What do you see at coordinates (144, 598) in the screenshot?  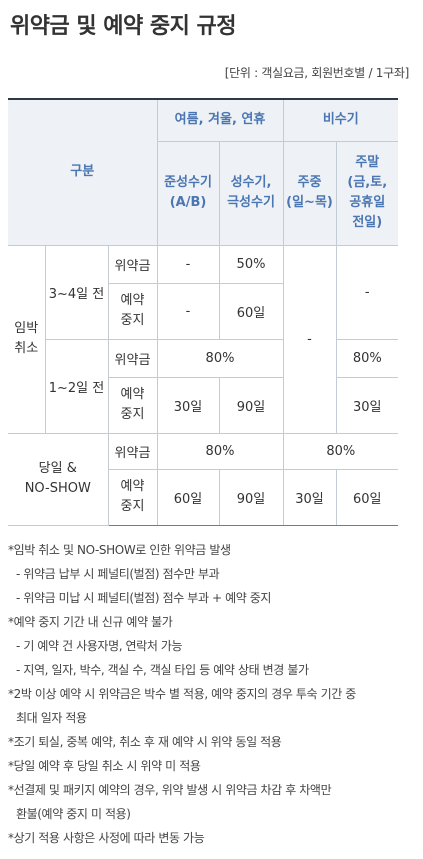 I see `note-item: - 위약금 미납 시 페널티(벌점) 점수 부과 + 예약 중지` at bounding box center [144, 598].